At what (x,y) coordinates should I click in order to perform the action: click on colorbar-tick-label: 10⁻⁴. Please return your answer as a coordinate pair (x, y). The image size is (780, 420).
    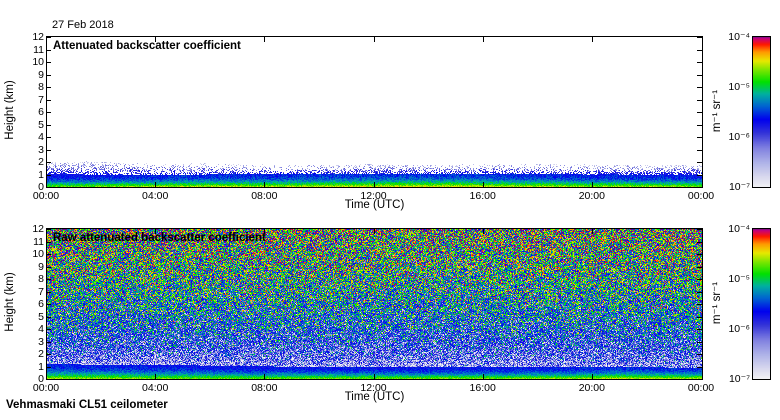
    Looking at the image, I should click on (739, 229).